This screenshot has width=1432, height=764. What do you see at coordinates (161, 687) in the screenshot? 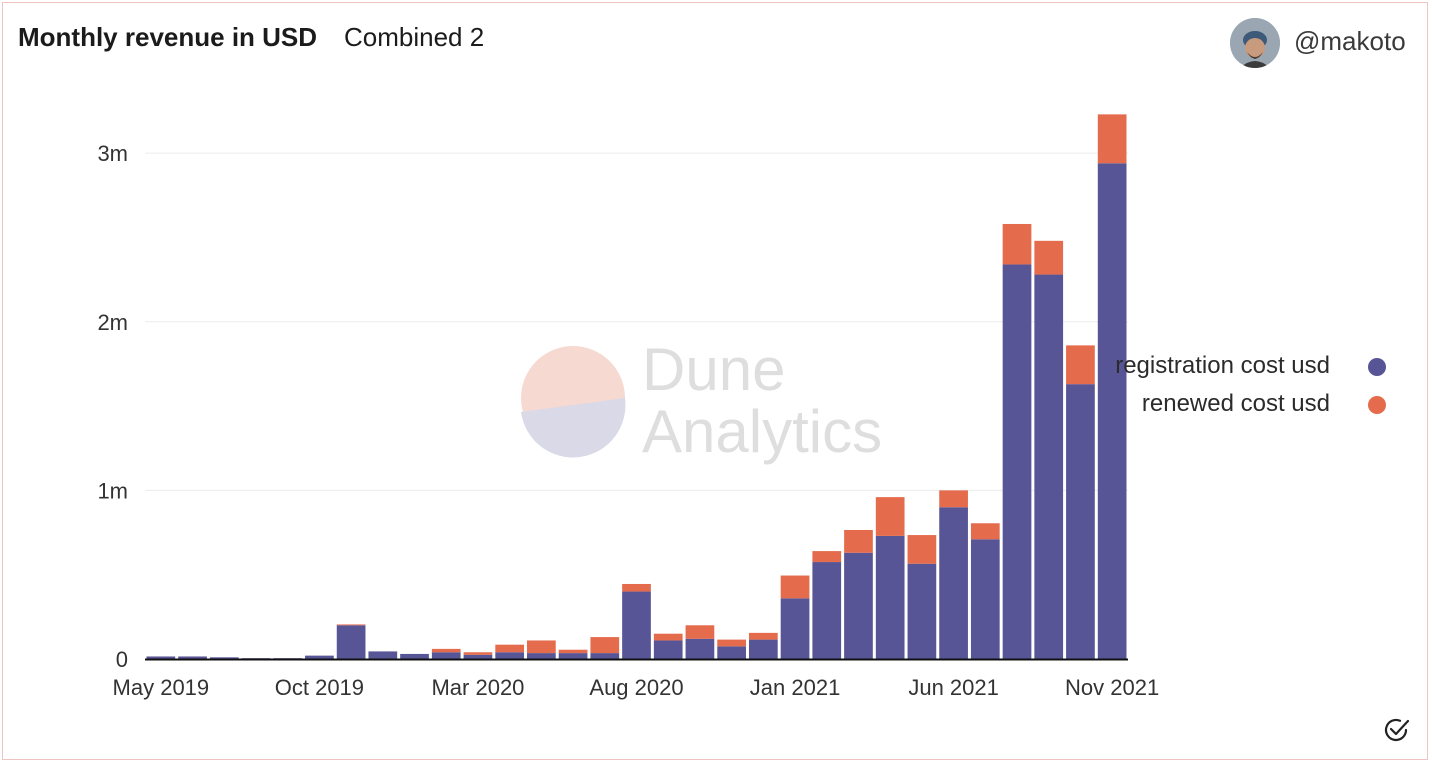
I see `x-tick-label: May 2019` at bounding box center [161, 687].